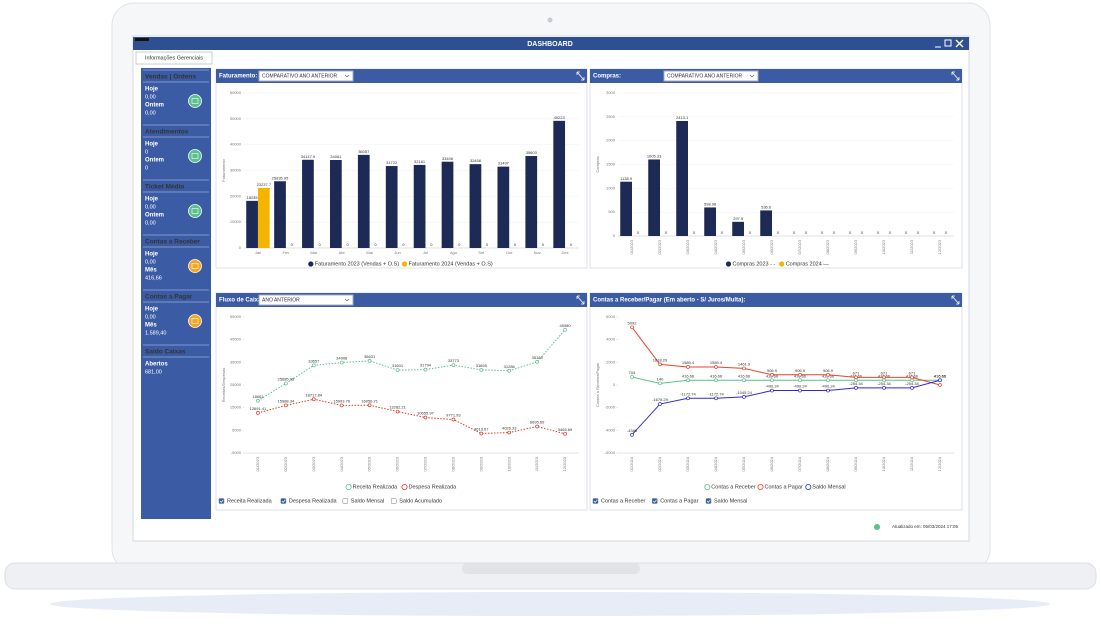 The height and width of the screenshot is (630, 1101). I want to click on point-value-label: -490.24, so click(800, 386).